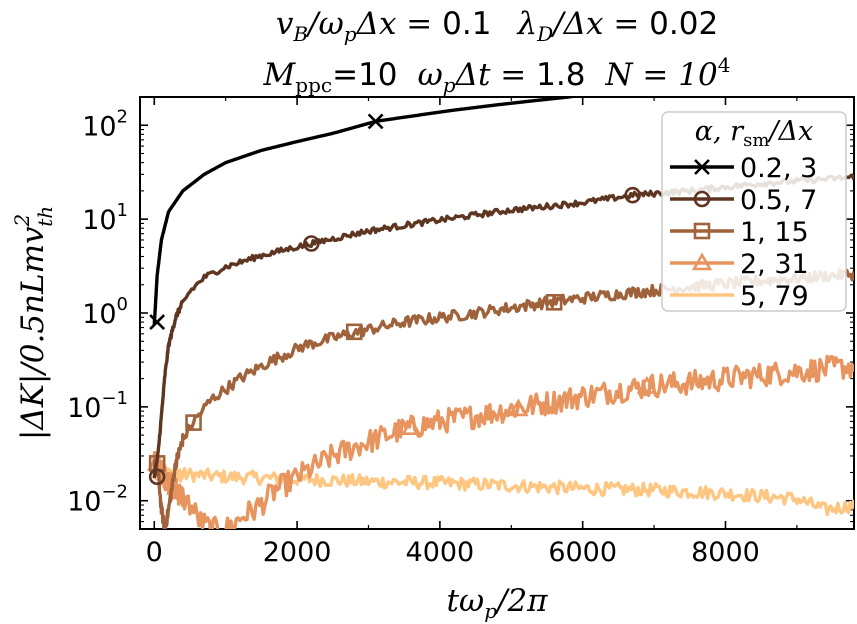  Describe the element at coordinates (582, 552) in the screenshot. I see `x-tick-label: 6000` at that location.